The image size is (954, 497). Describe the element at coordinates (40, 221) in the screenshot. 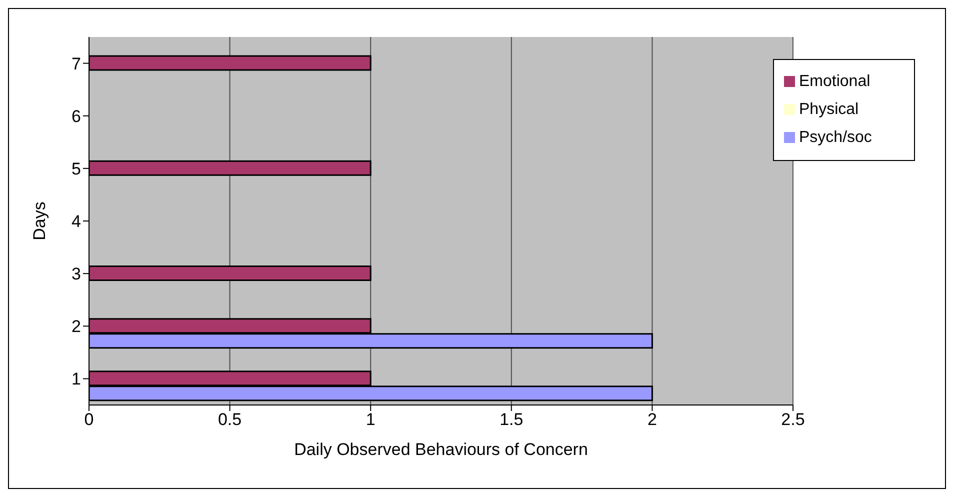

I see `y-axis-title: Days` at that location.